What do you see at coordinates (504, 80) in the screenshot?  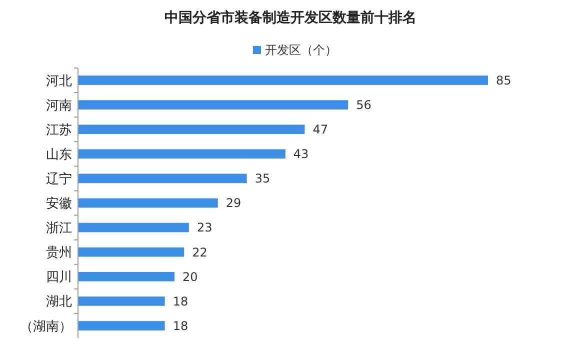 I see `data-label: 85` at bounding box center [504, 80].